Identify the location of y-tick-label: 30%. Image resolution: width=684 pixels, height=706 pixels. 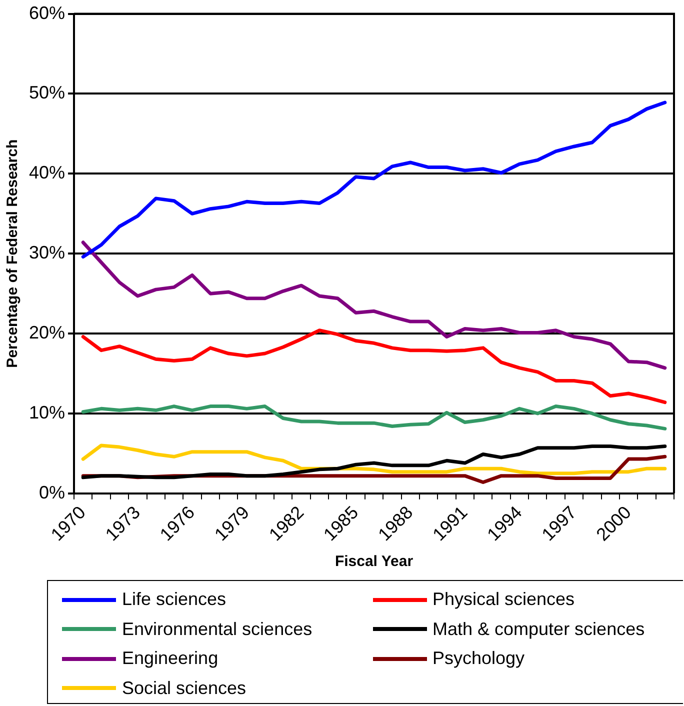
(47, 252).